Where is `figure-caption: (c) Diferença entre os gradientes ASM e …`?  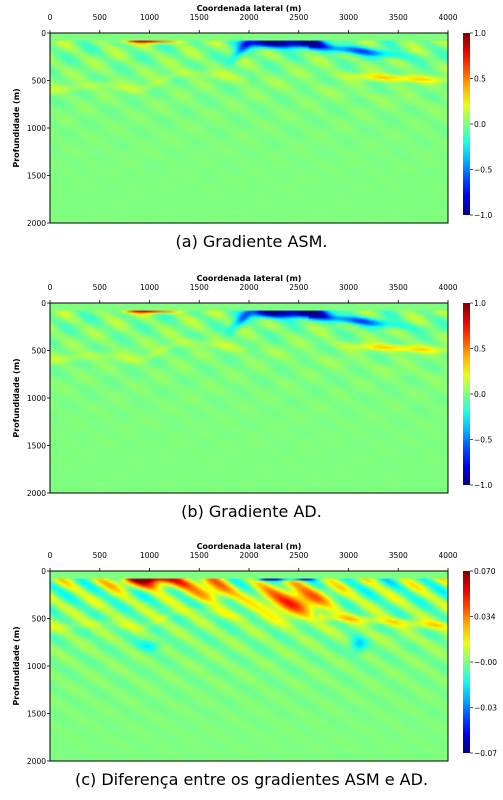
figure-caption: (c) Diferença entre os gradientes ASM e … is located at coordinates (251, 779).